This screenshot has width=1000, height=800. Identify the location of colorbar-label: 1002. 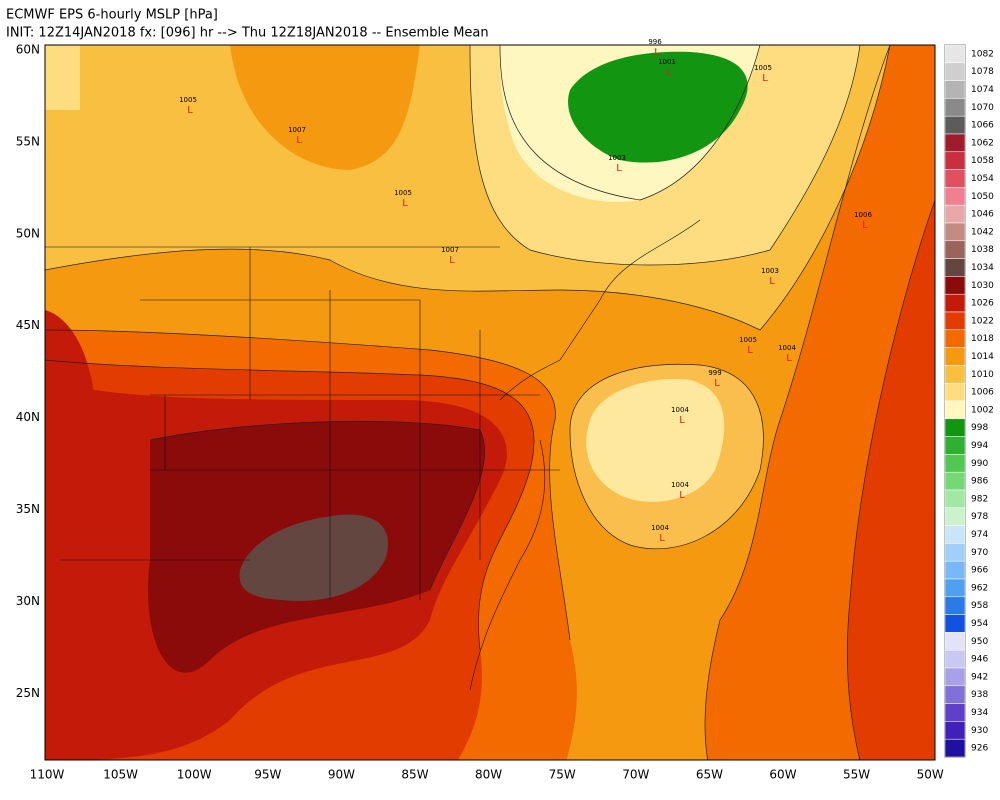
(982, 410).